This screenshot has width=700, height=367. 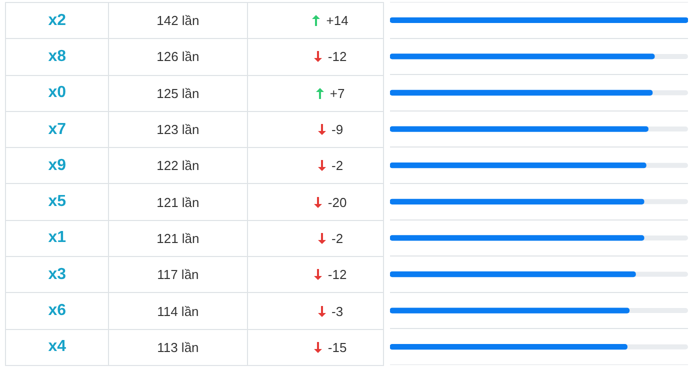 What do you see at coordinates (57, 202) in the screenshot?
I see `y-tick-label: x5` at bounding box center [57, 202].